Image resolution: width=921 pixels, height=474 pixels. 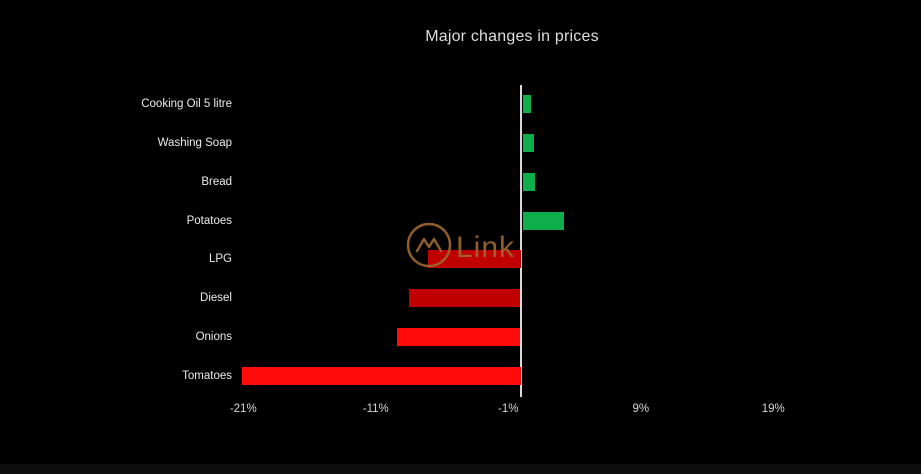 I want to click on category-label: Onions, so click(x=213, y=336).